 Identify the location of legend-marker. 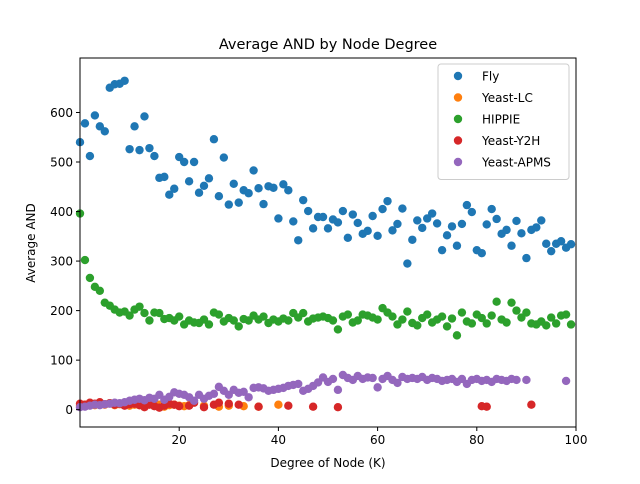
(458, 97).